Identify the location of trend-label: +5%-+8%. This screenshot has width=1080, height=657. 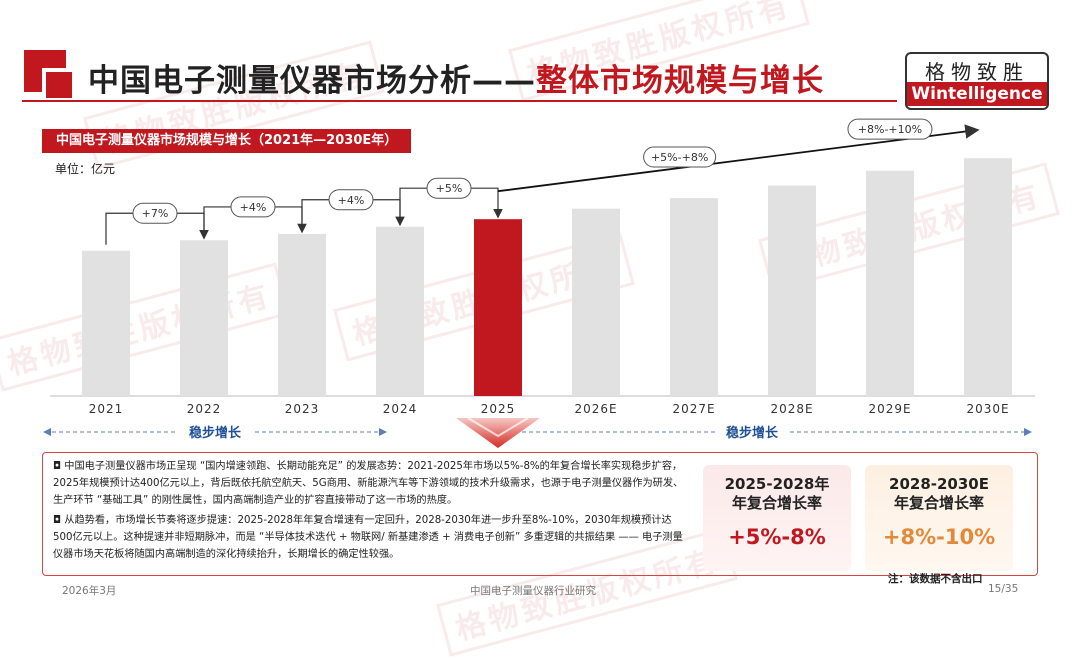
(679, 157).